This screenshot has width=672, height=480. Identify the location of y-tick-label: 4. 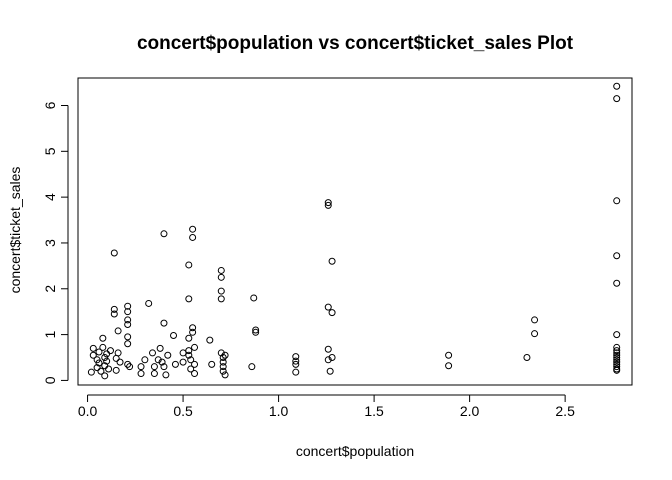
(50, 197).